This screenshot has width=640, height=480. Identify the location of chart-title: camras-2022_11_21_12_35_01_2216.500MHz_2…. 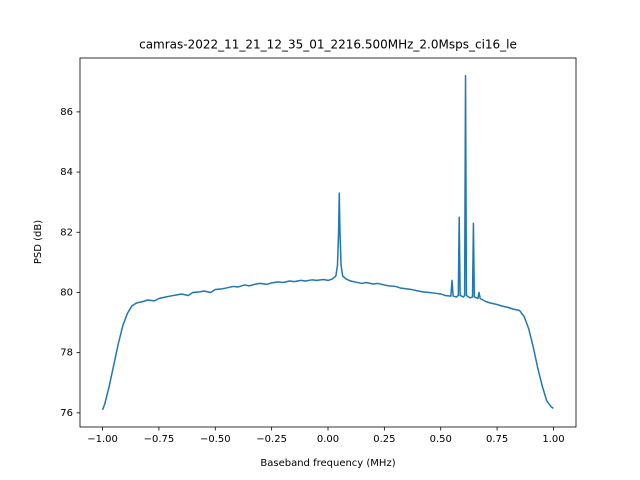
(328, 45).